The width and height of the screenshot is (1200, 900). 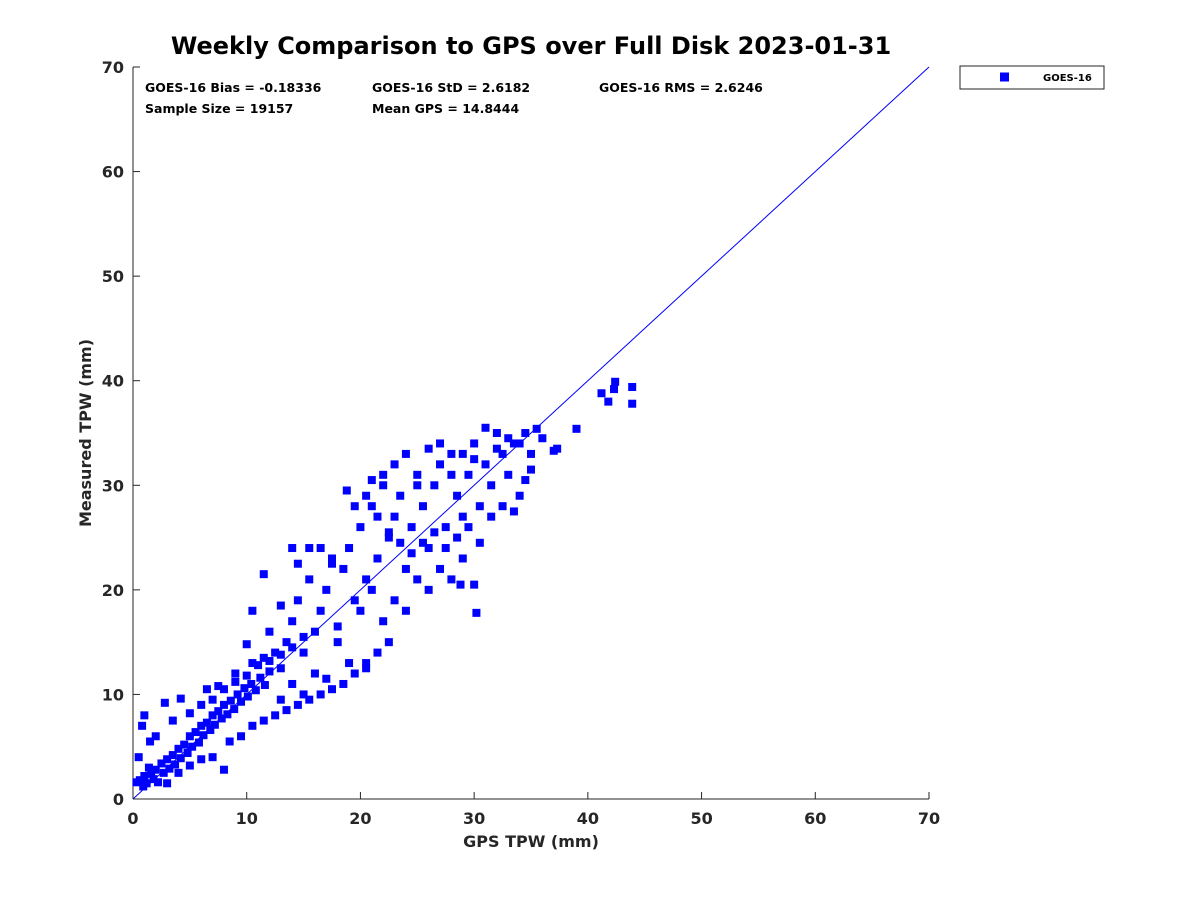 I want to click on x-tick-label: 20, so click(x=360, y=818).